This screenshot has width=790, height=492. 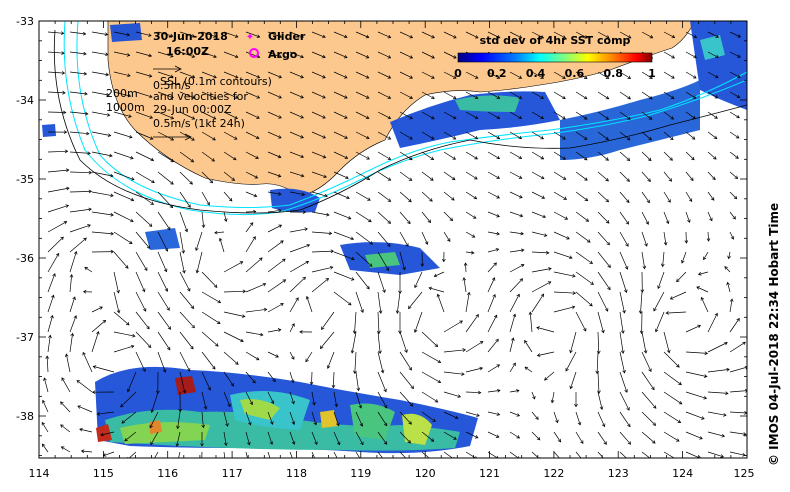 I want to click on glider-label: Glider, so click(x=287, y=36).